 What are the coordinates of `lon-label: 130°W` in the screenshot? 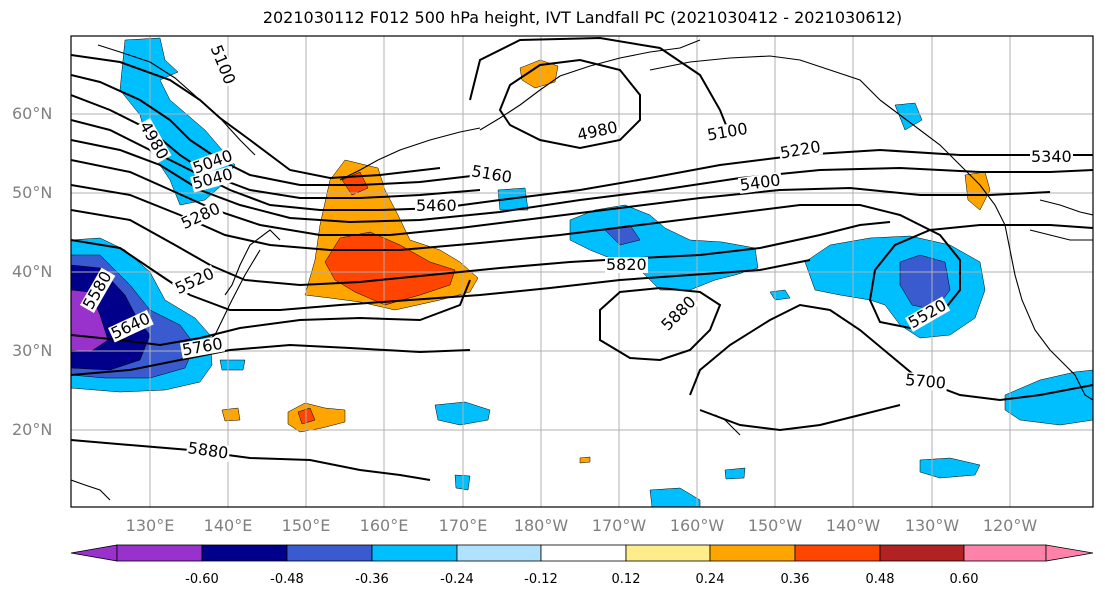 It's located at (932, 525).